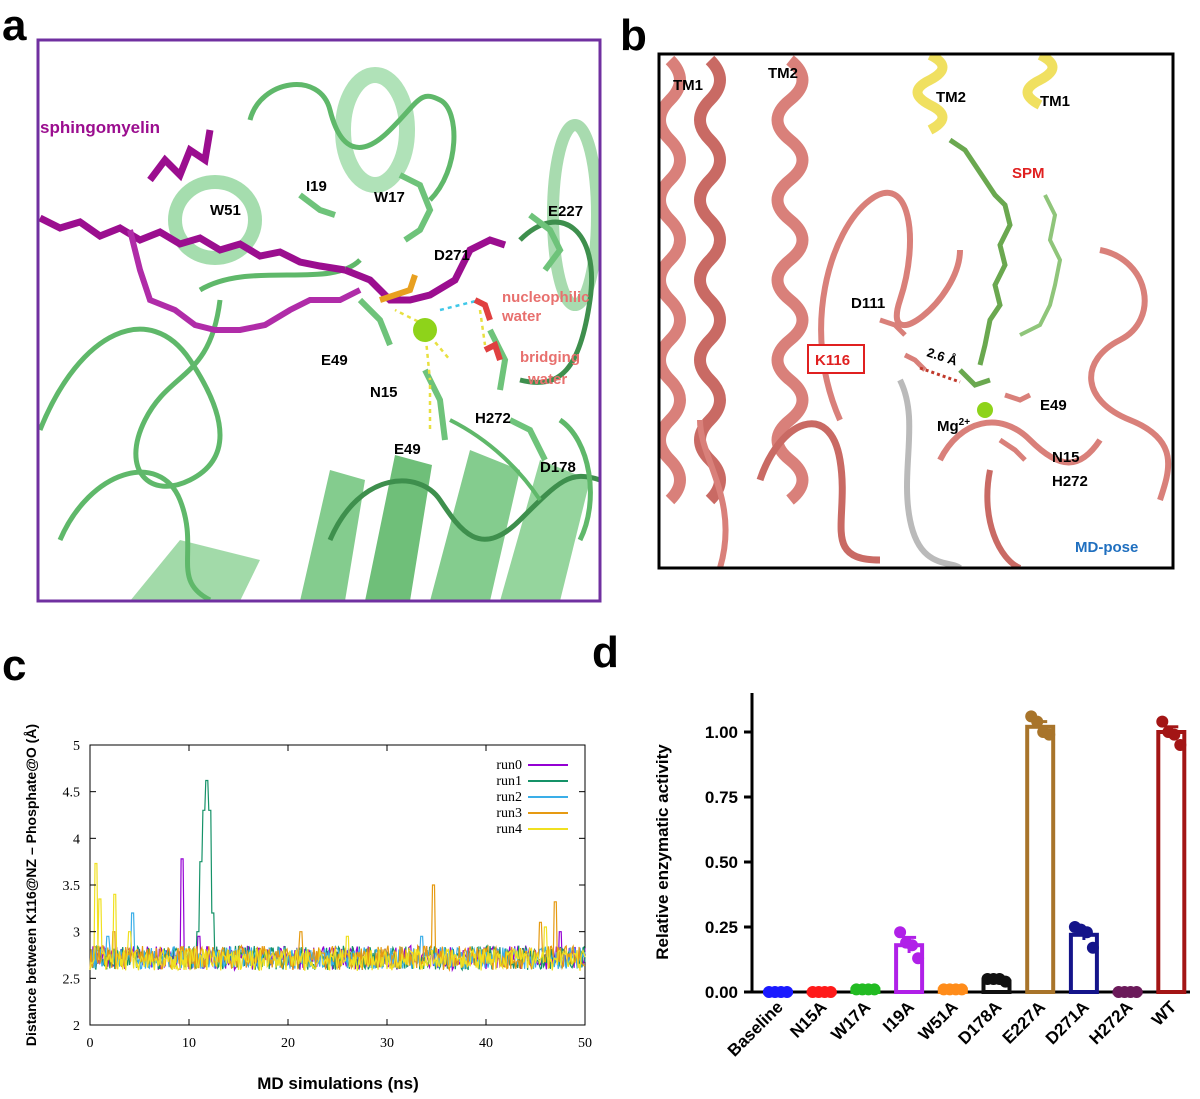 The width and height of the screenshot is (1200, 1099). I want to click on label-E49-b: E49, so click(1053, 405).